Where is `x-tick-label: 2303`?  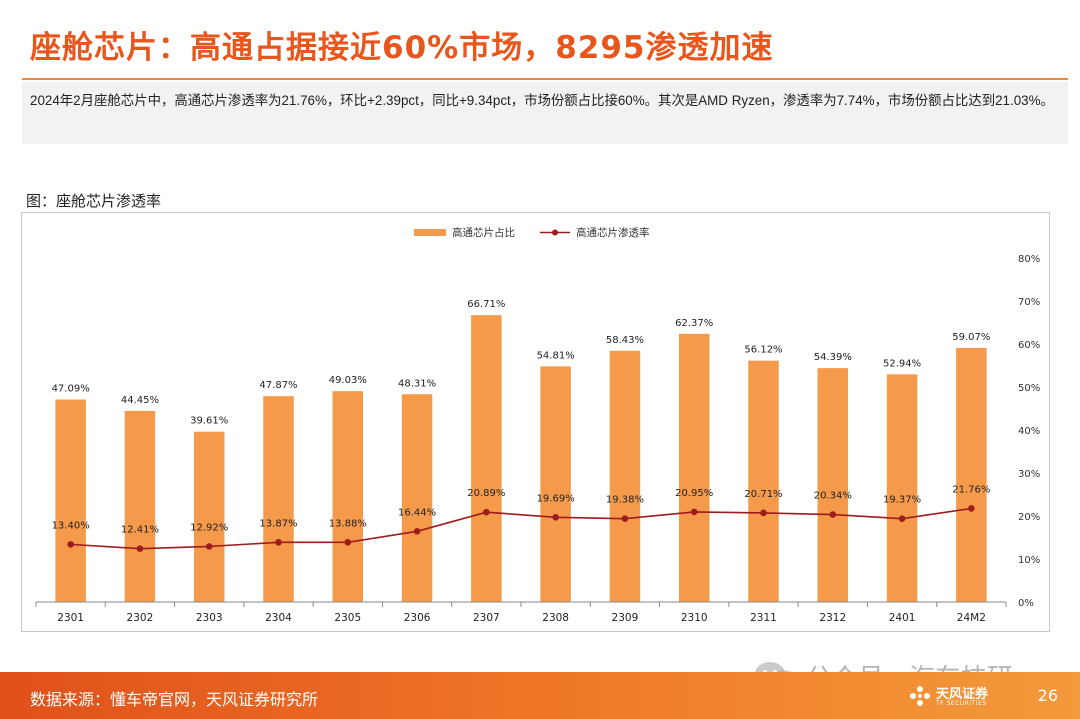 x-tick-label: 2303 is located at coordinates (209, 618).